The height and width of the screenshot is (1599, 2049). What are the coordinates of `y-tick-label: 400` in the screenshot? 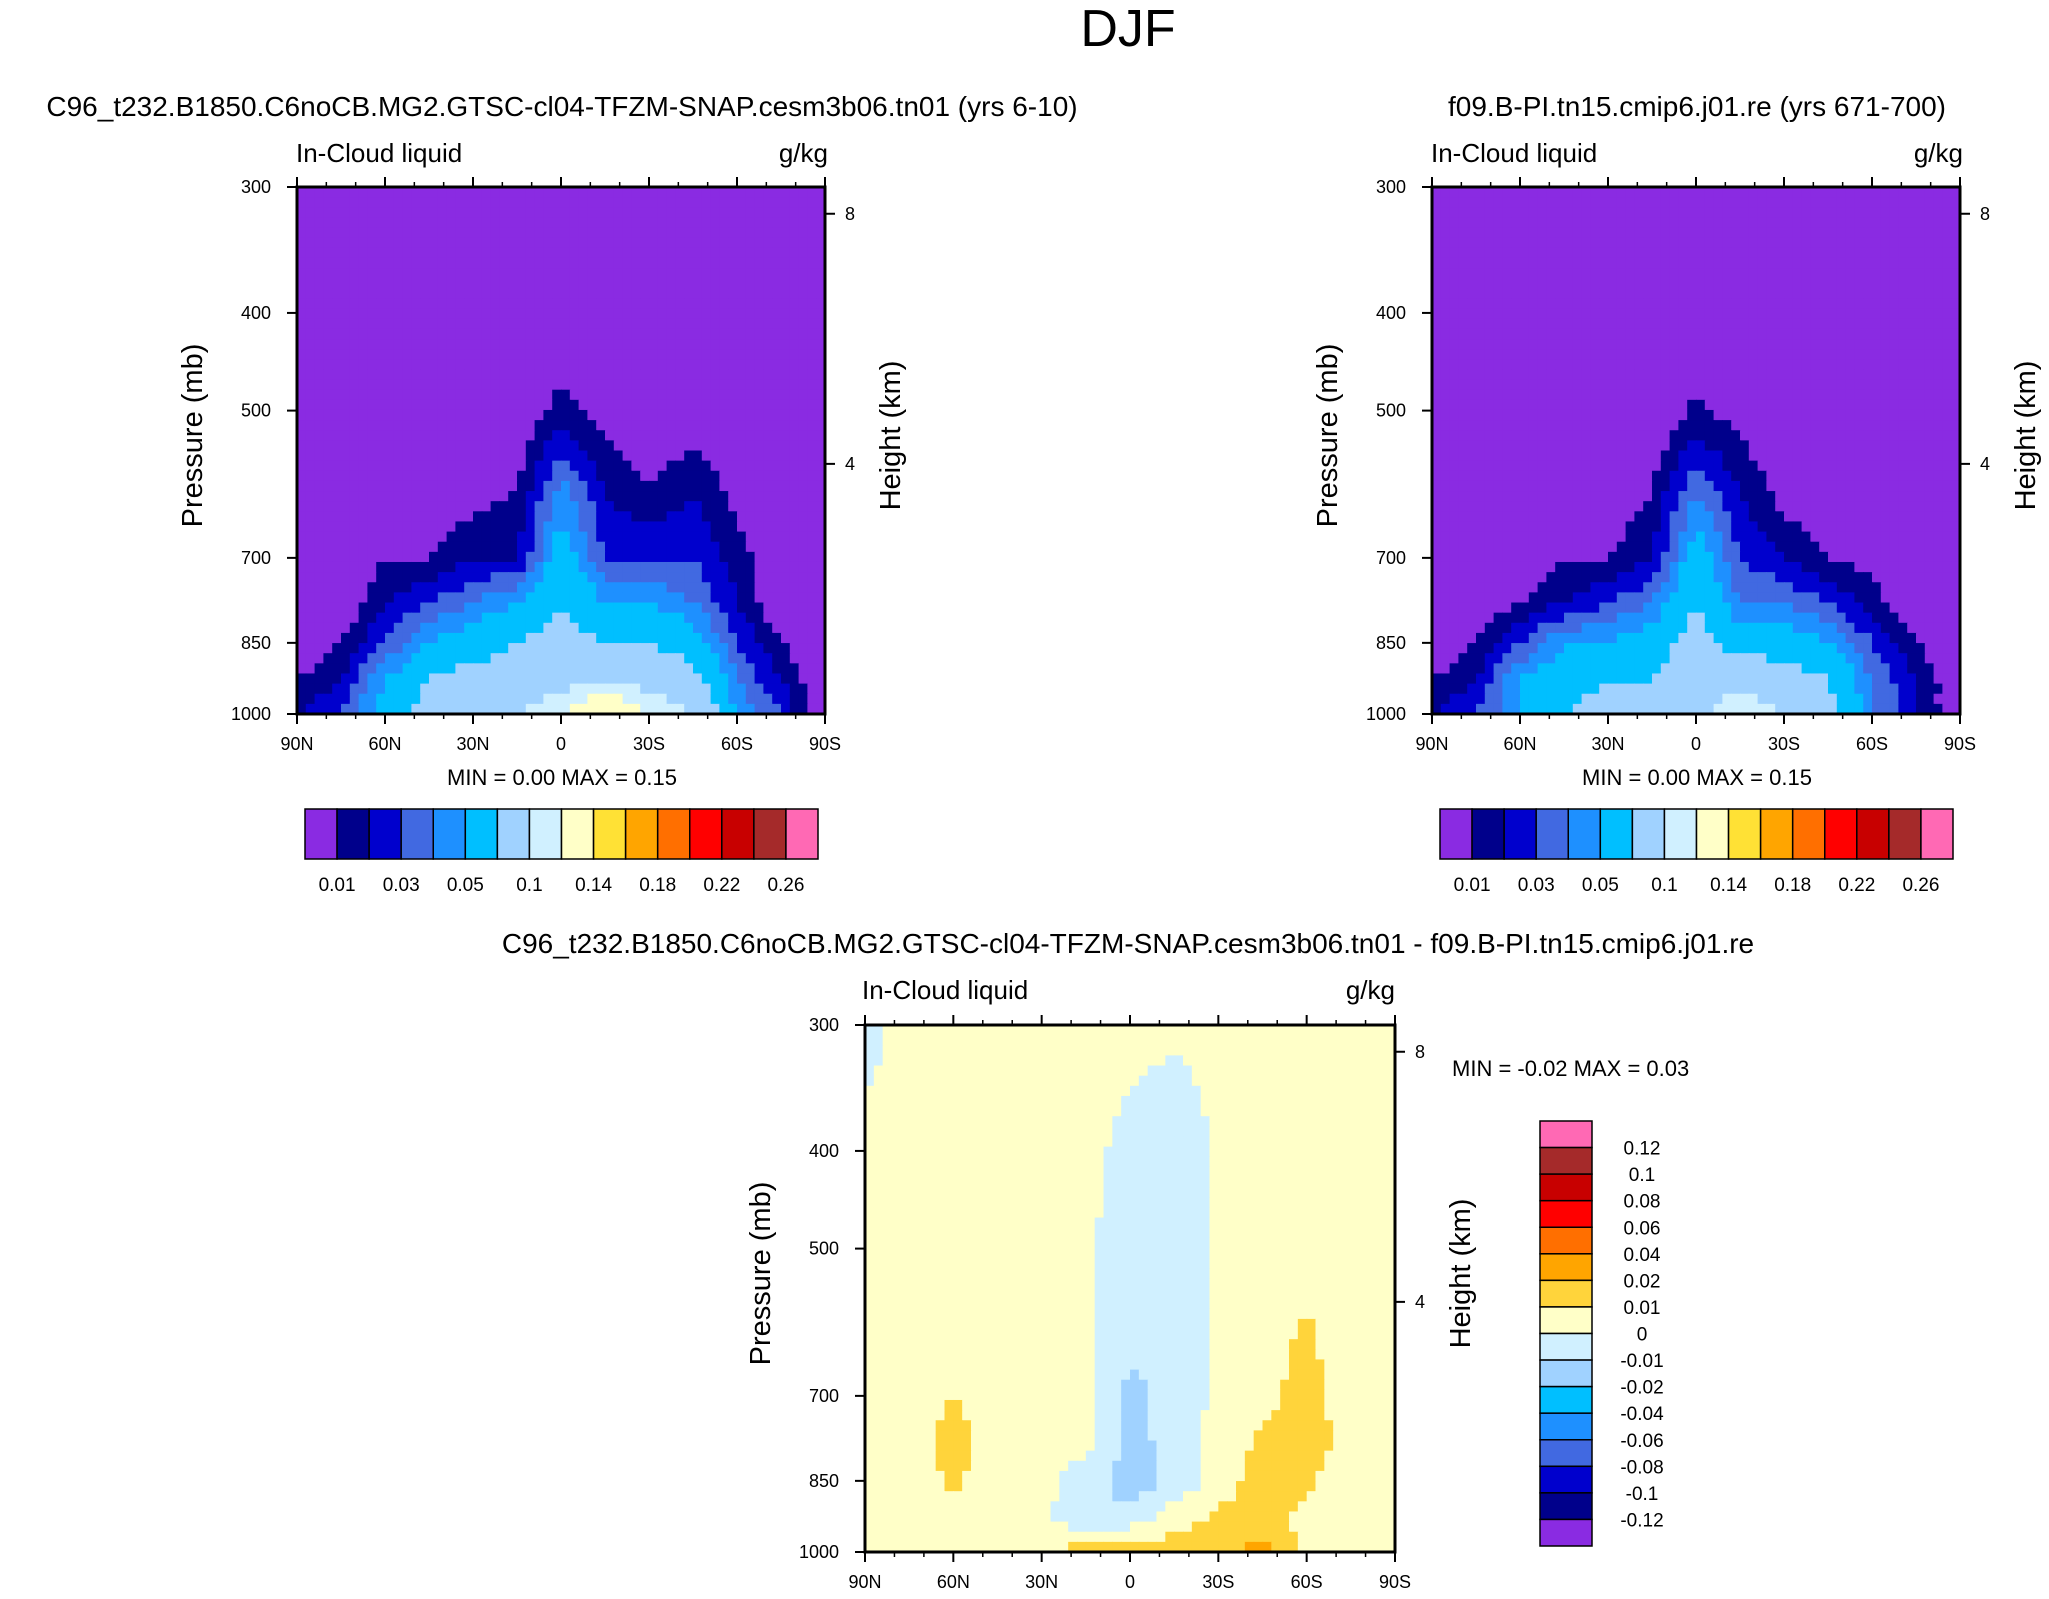 It's located at (256, 313).